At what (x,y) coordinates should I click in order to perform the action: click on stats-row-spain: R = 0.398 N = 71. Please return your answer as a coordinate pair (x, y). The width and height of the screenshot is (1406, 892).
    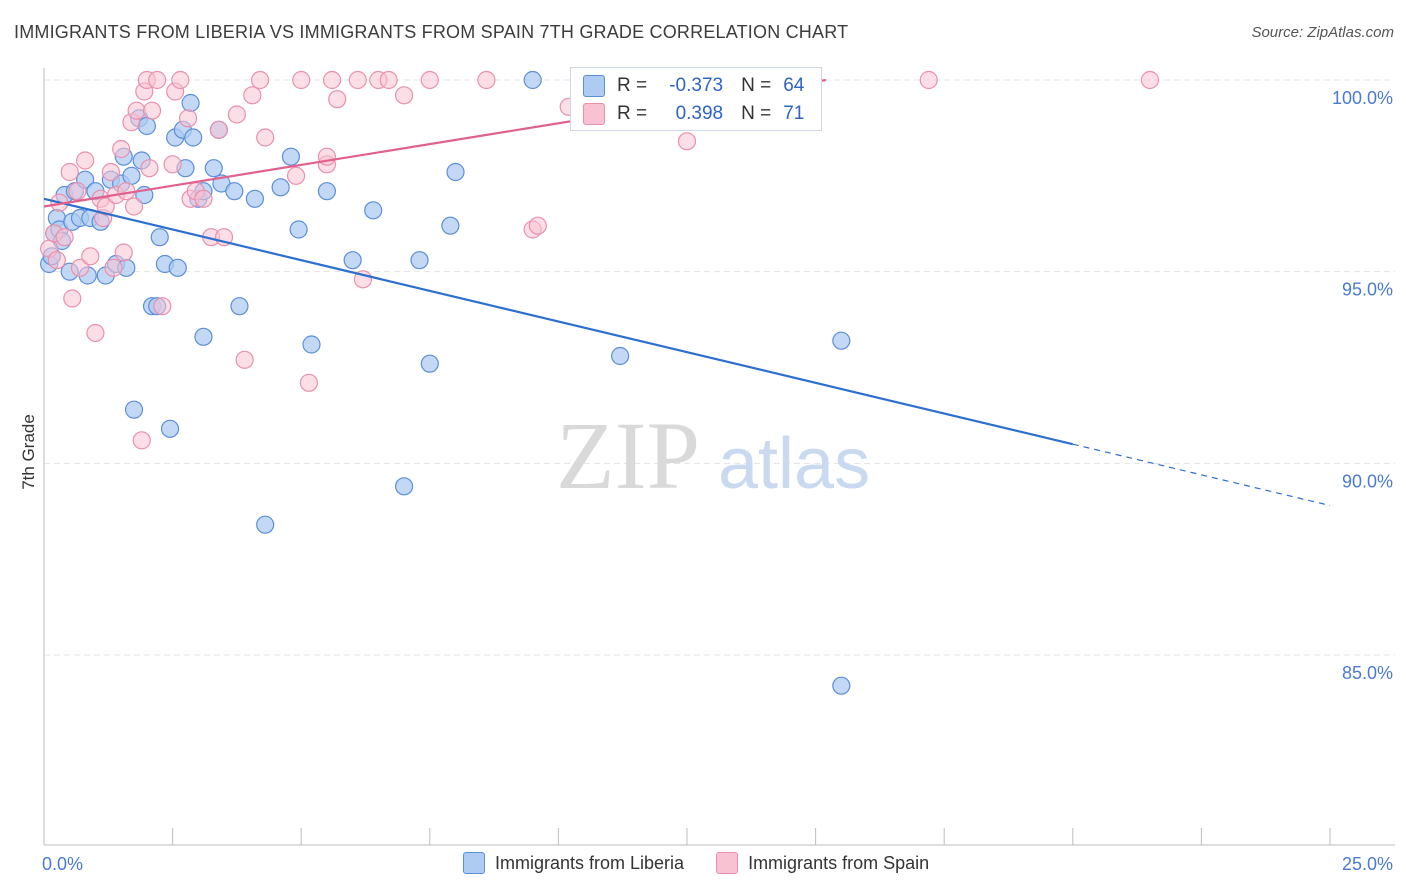
    Looking at the image, I should click on (693, 114).